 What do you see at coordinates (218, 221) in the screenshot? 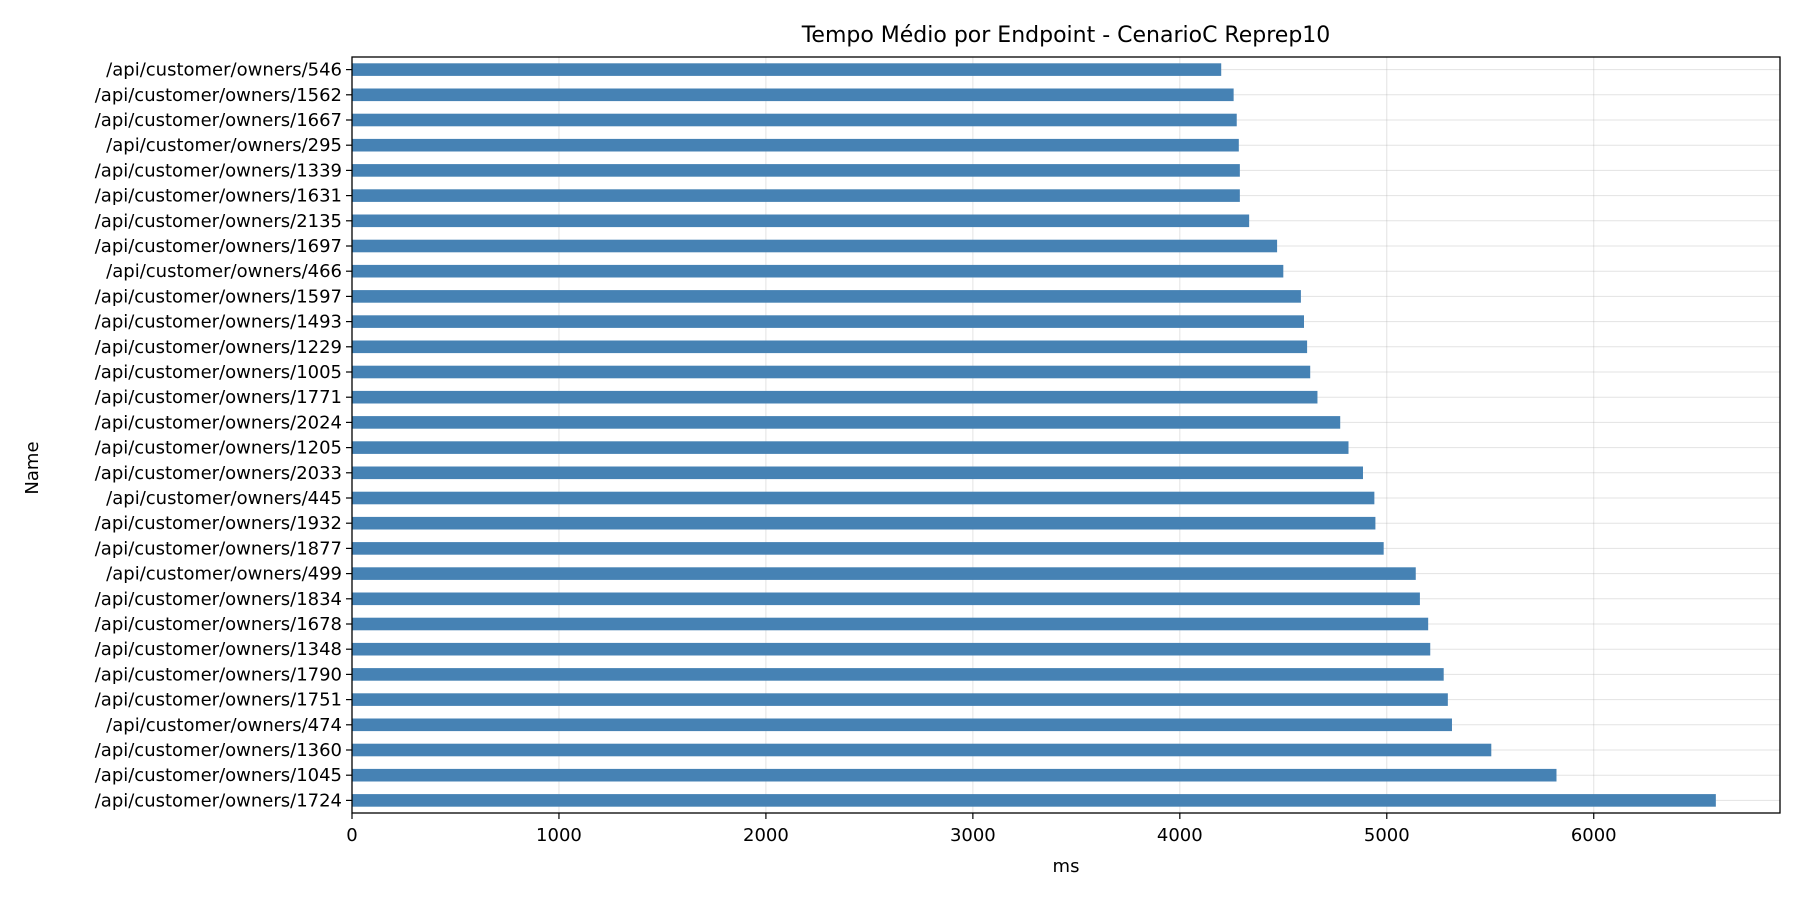
I see `y-tick-label: /api/customer/owners/2135` at bounding box center [218, 221].